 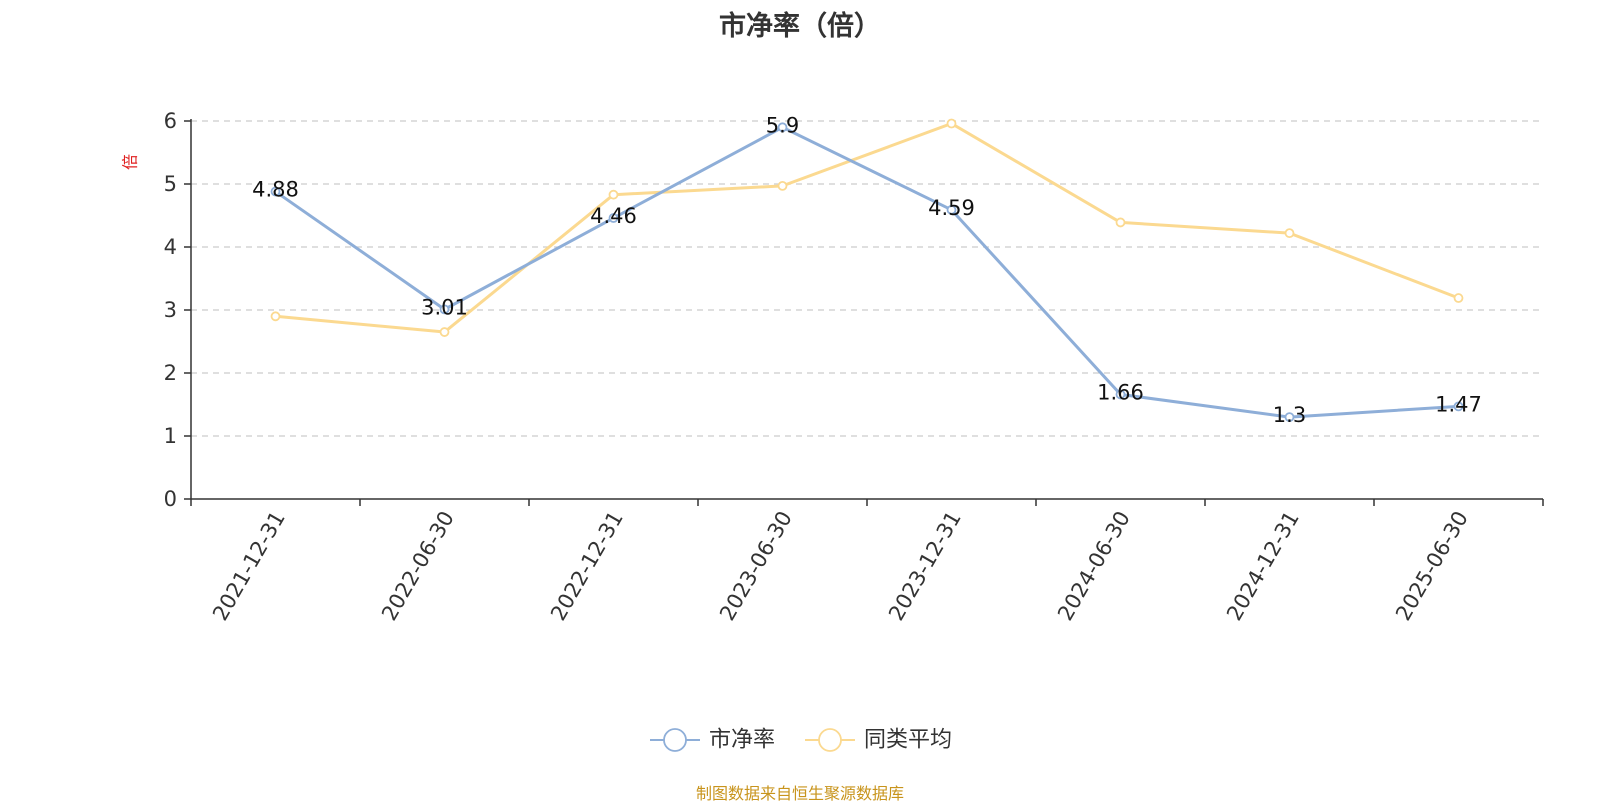 I want to click on legend-item-1: 同类平均, so click(x=878, y=740).